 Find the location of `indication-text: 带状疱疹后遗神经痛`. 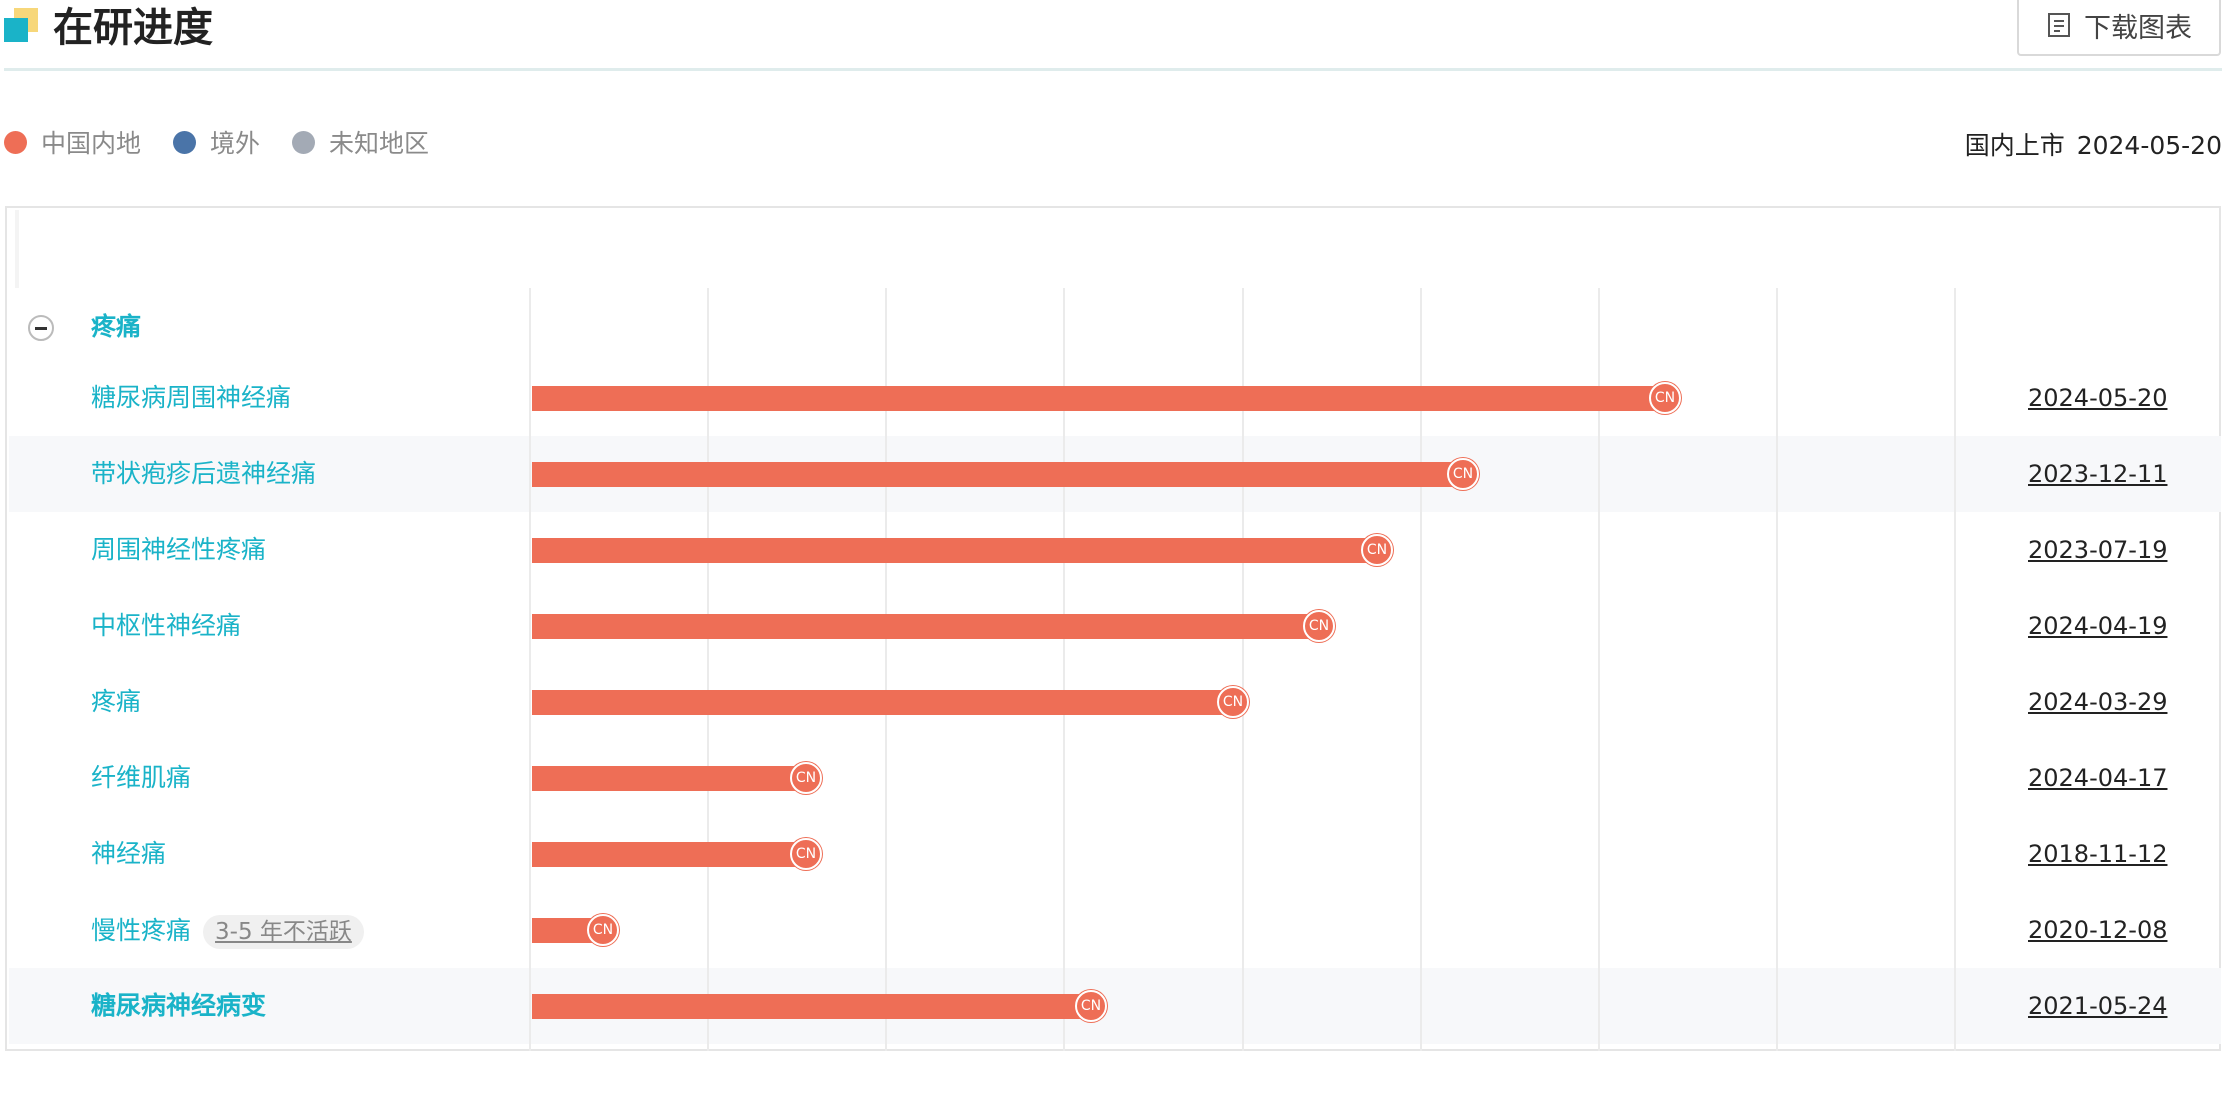

indication-text: 带状疱疹后遗神经痛 is located at coordinates (204, 473).